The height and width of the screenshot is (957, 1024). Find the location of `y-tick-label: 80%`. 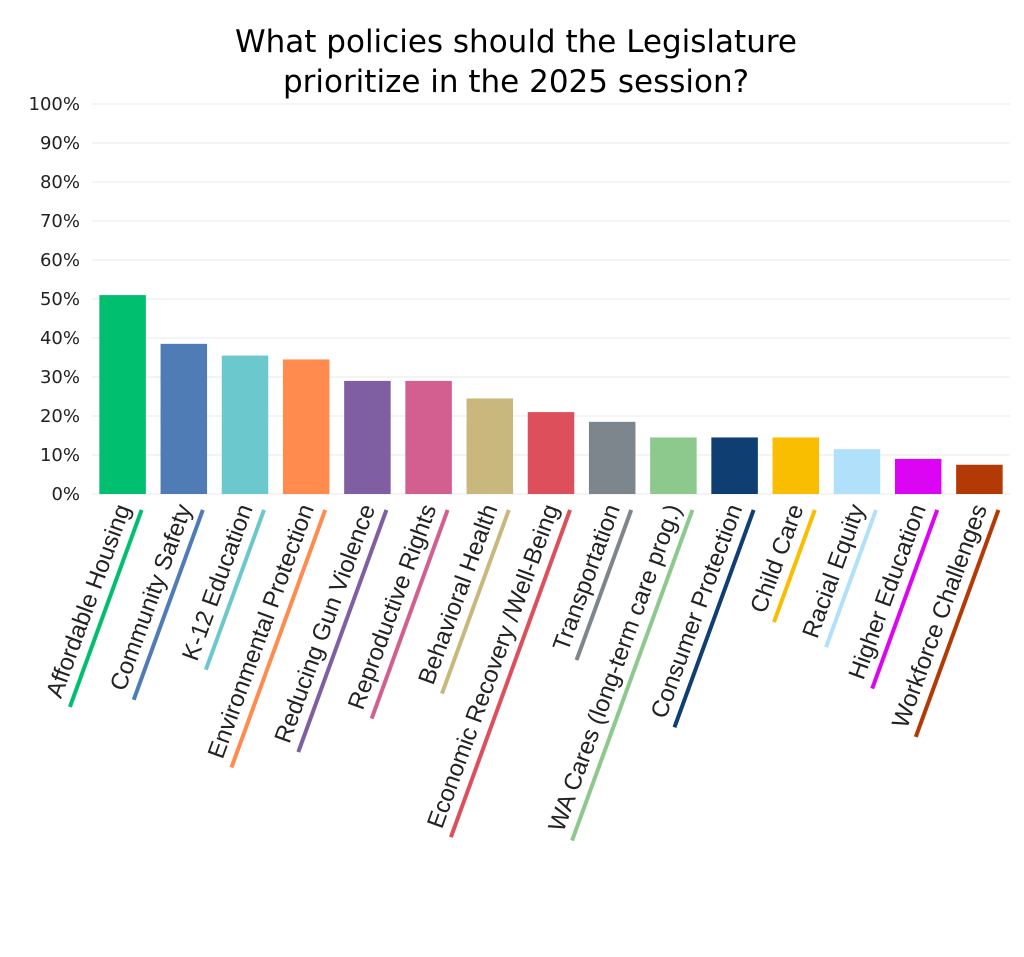

y-tick-label: 80% is located at coordinates (60, 182).